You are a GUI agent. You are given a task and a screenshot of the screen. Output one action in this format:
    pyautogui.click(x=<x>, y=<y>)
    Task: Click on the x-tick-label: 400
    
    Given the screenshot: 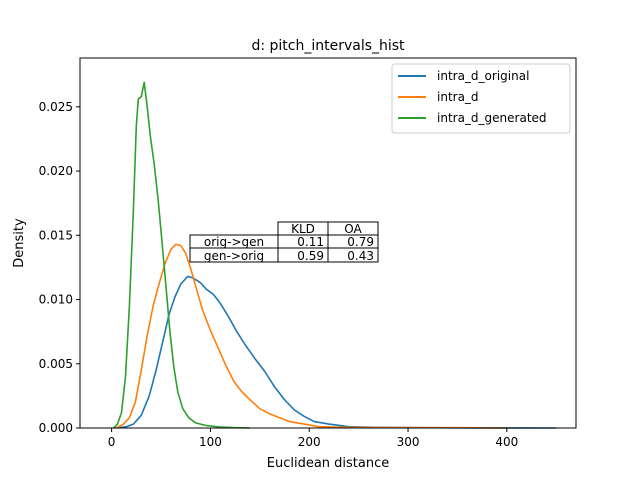 What is the action you would take?
    pyautogui.click(x=506, y=442)
    